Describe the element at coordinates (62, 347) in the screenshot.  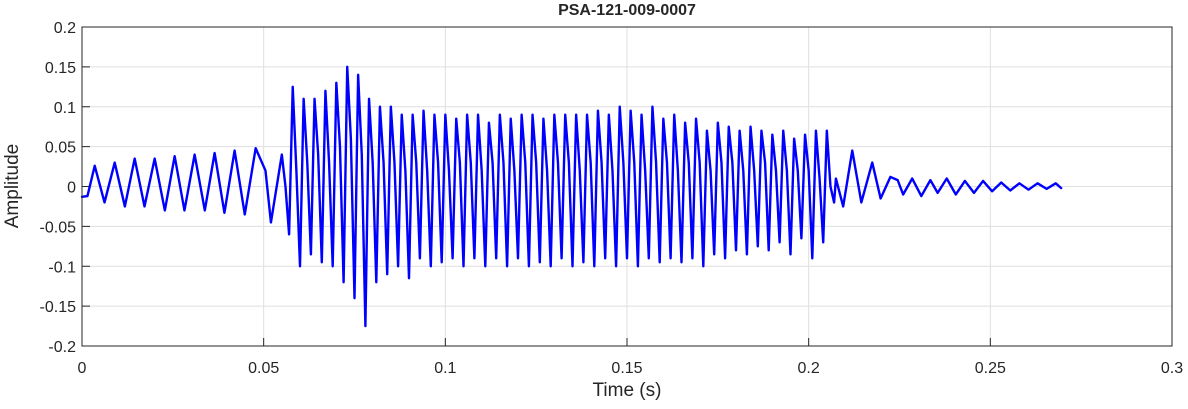
I see `y-tick-label: -0.2` at that location.